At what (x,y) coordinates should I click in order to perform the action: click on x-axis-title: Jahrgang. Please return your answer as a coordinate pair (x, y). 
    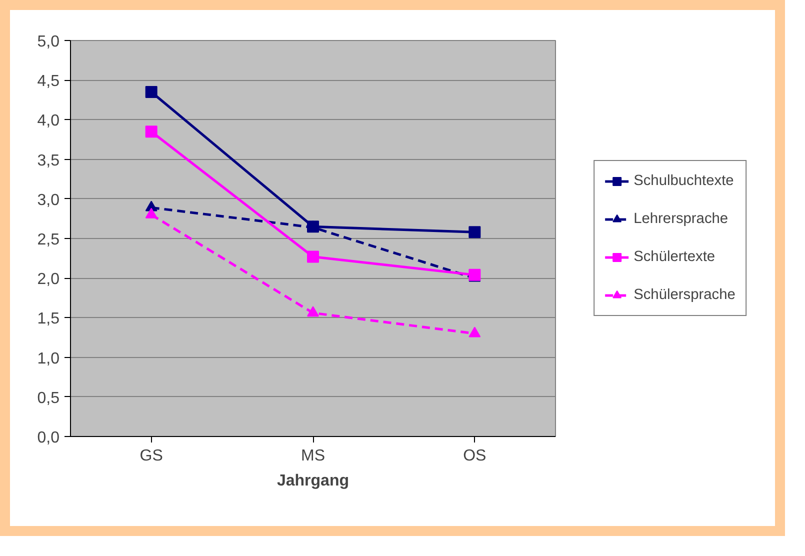
    Looking at the image, I should click on (313, 481).